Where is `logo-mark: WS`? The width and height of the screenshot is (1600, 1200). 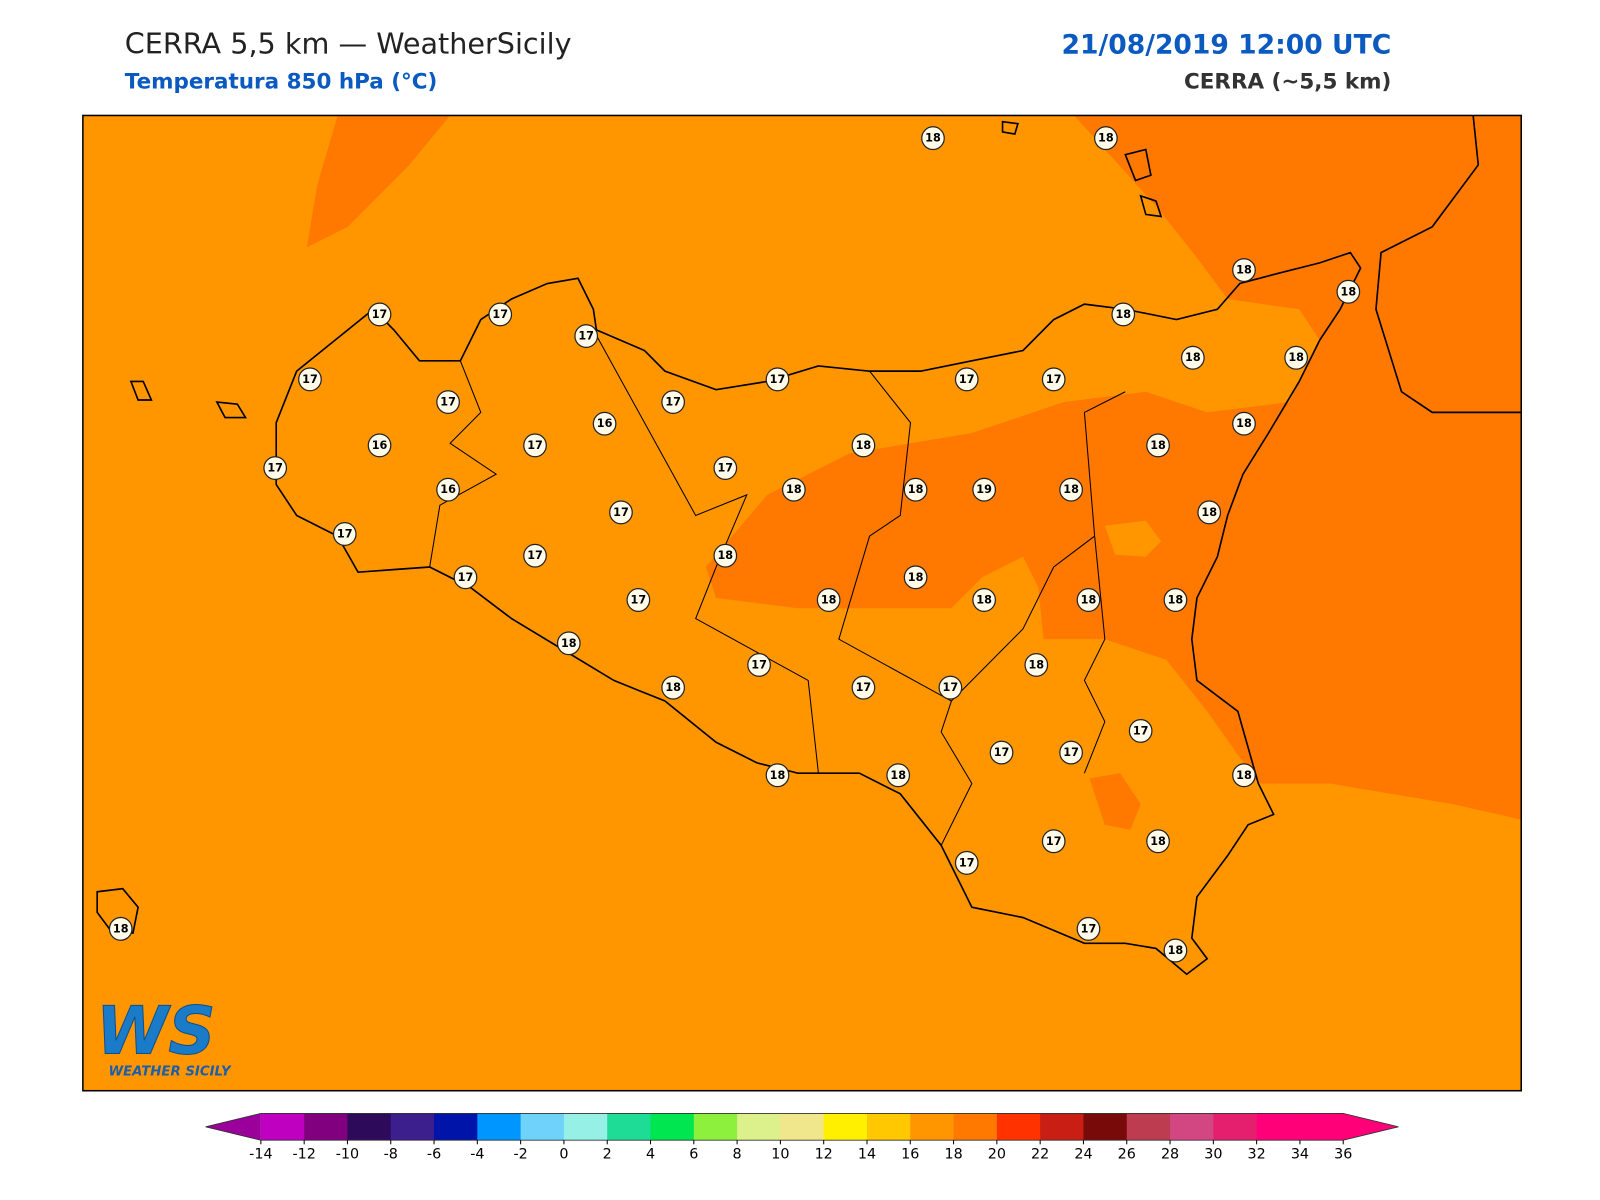 logo-mark: WS is located at coordinates (155, 1031).